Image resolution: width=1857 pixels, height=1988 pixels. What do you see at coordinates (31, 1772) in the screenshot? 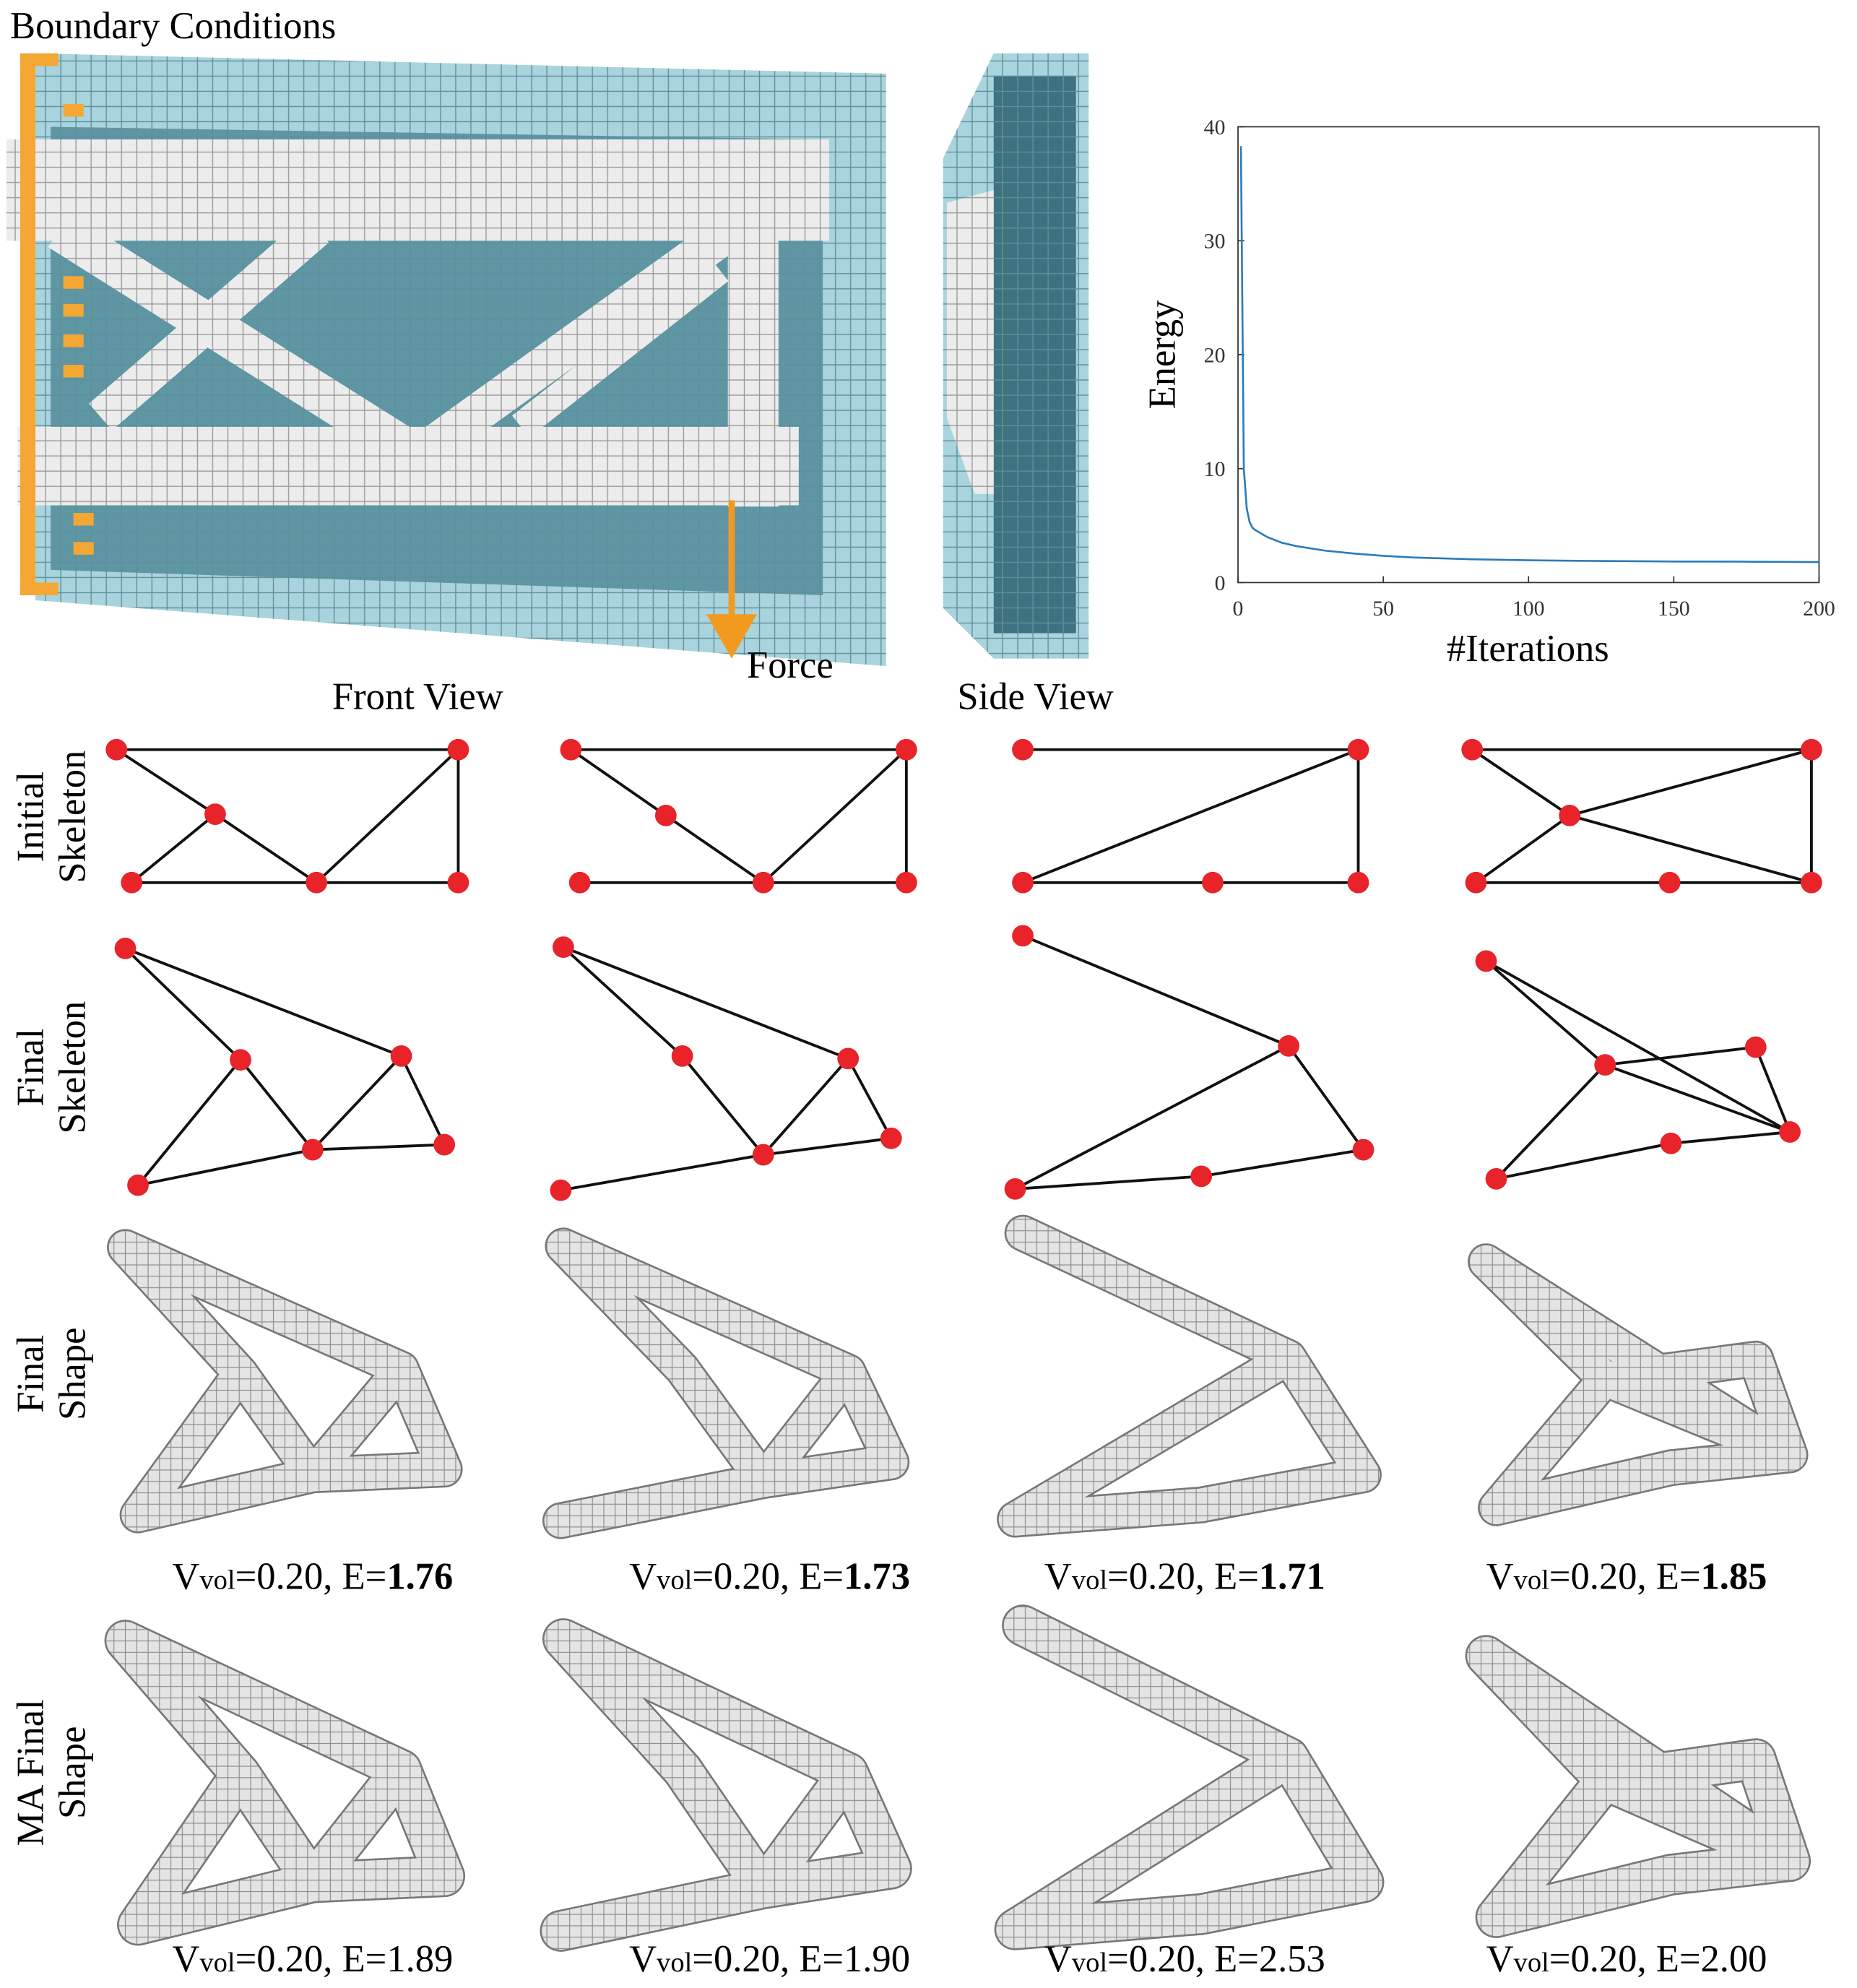
I see `row-label: MA Final` at bounding box center [31, 1772].